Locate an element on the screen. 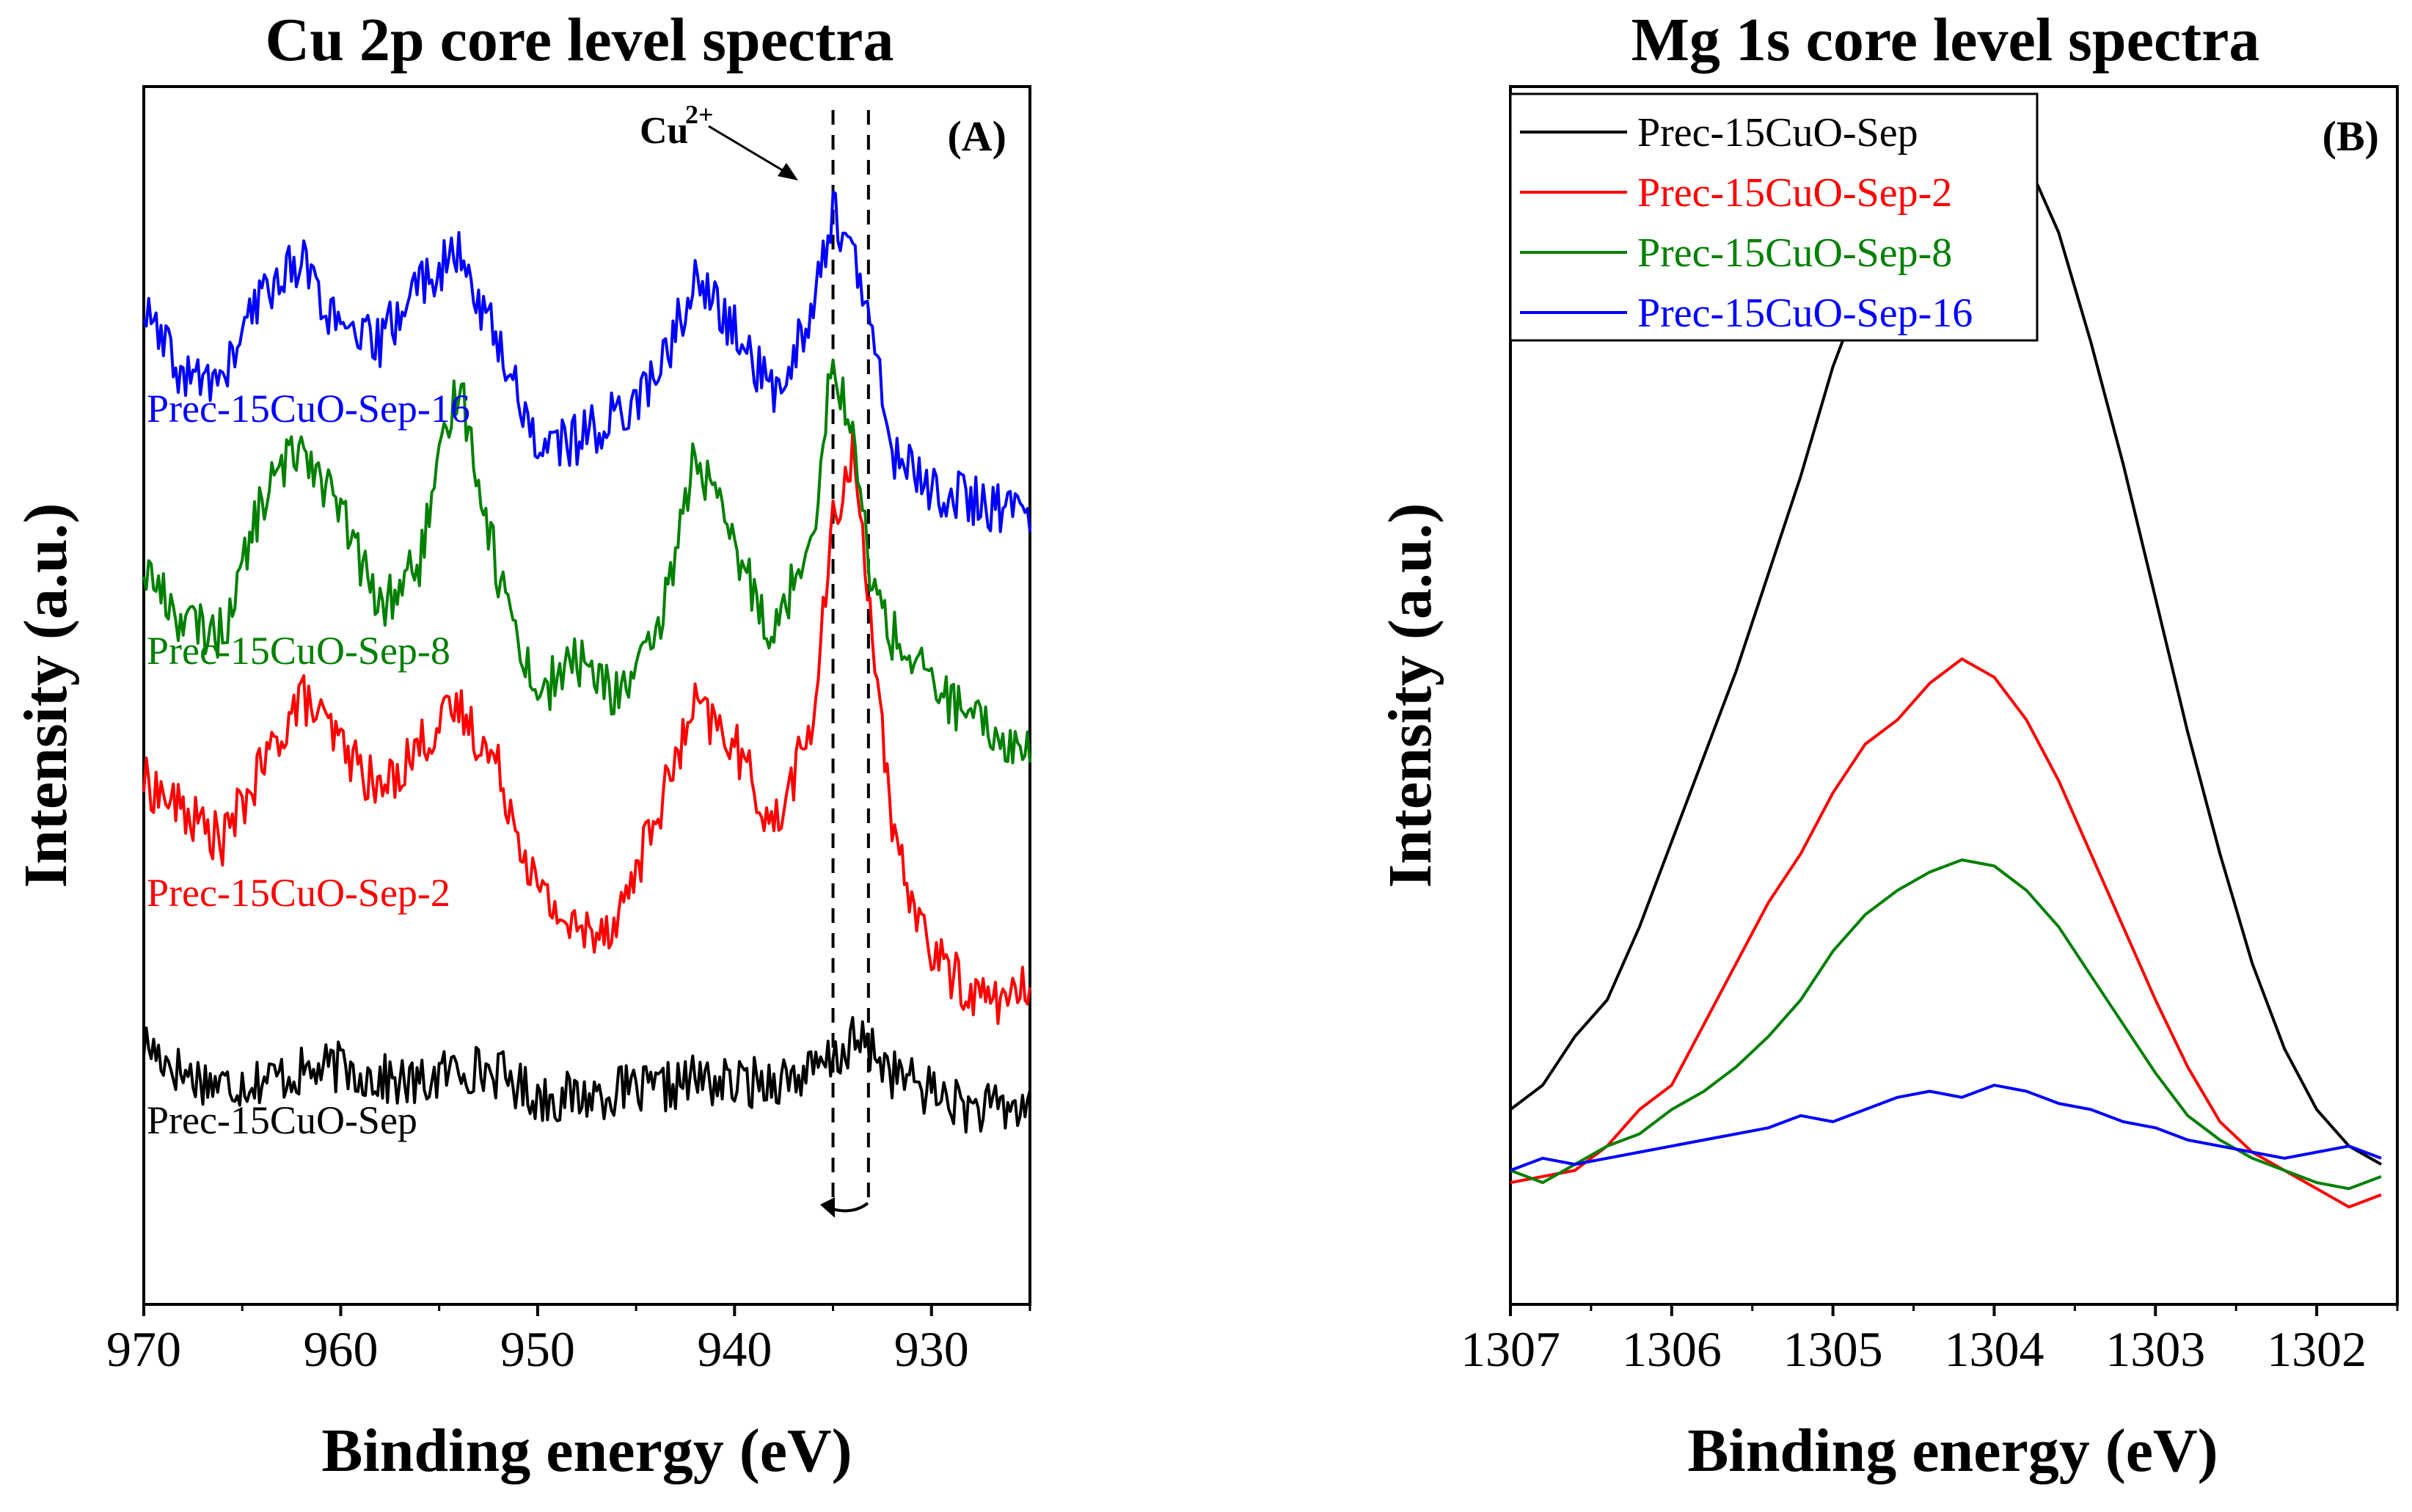 This screenshot has height=1512, width=2412. x-tick-label: 950 is located at coordinates (538, 1349).